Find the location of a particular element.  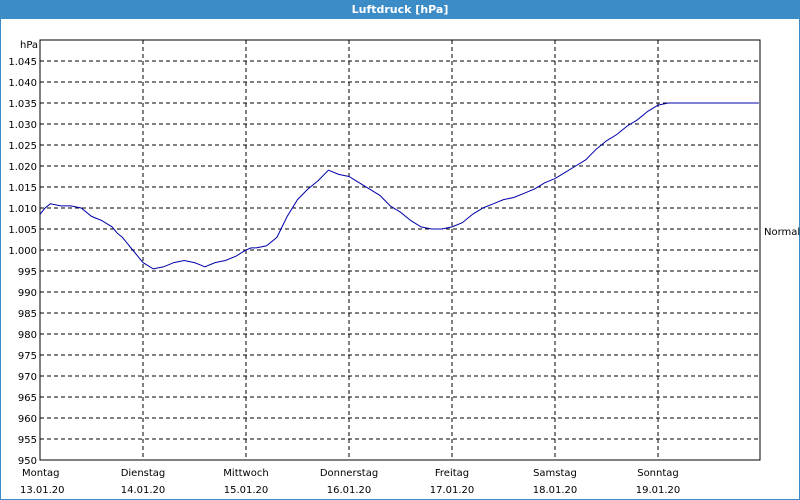

y-tick-label: 985 is located at coordinates (27, 314).